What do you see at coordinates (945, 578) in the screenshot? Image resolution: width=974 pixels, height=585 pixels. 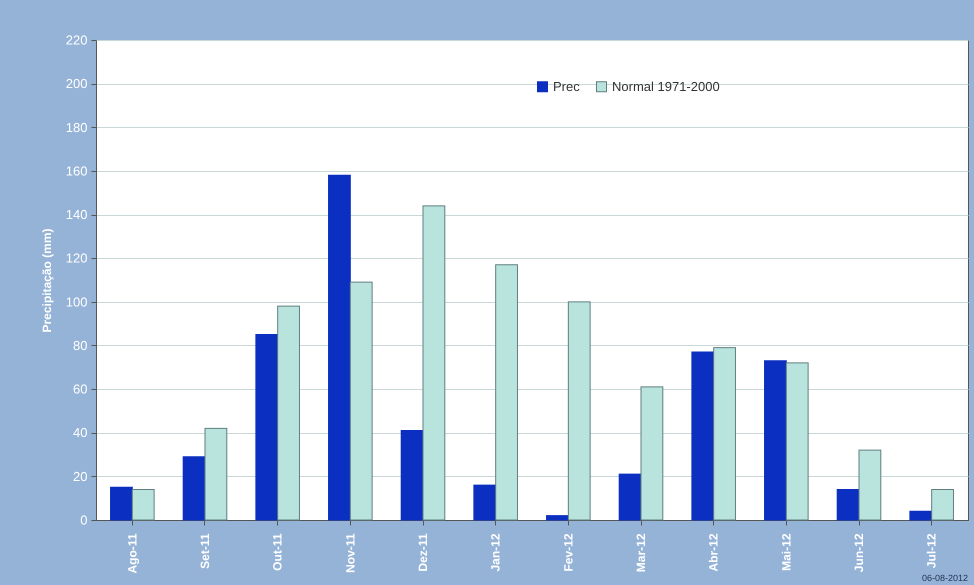 I see `text: 06-08-2012` at bounding box center [945, 578].